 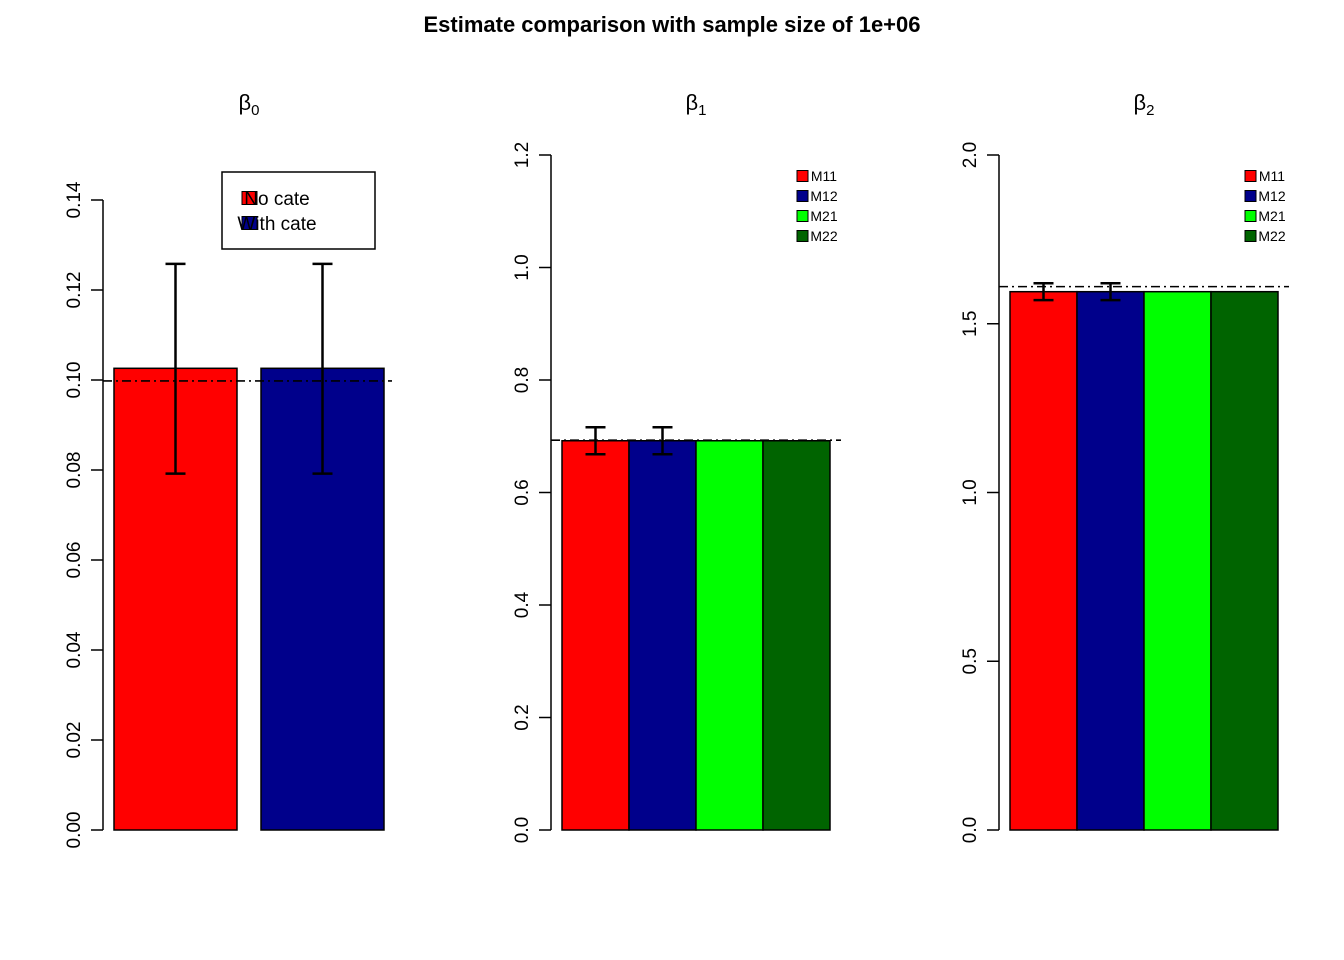 What do you see at coordinates (255, 110) in the screenshot?
I see `panel-title-subscript: 0` at bounding box center [255, 110].